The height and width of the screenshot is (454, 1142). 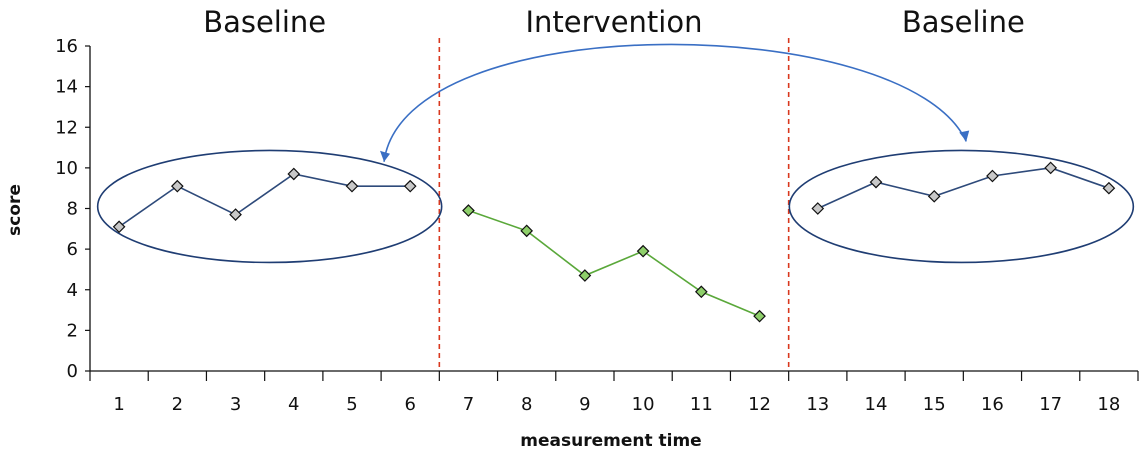 I want to click on x-tick-label: 17, so click(x=1050, y=404).